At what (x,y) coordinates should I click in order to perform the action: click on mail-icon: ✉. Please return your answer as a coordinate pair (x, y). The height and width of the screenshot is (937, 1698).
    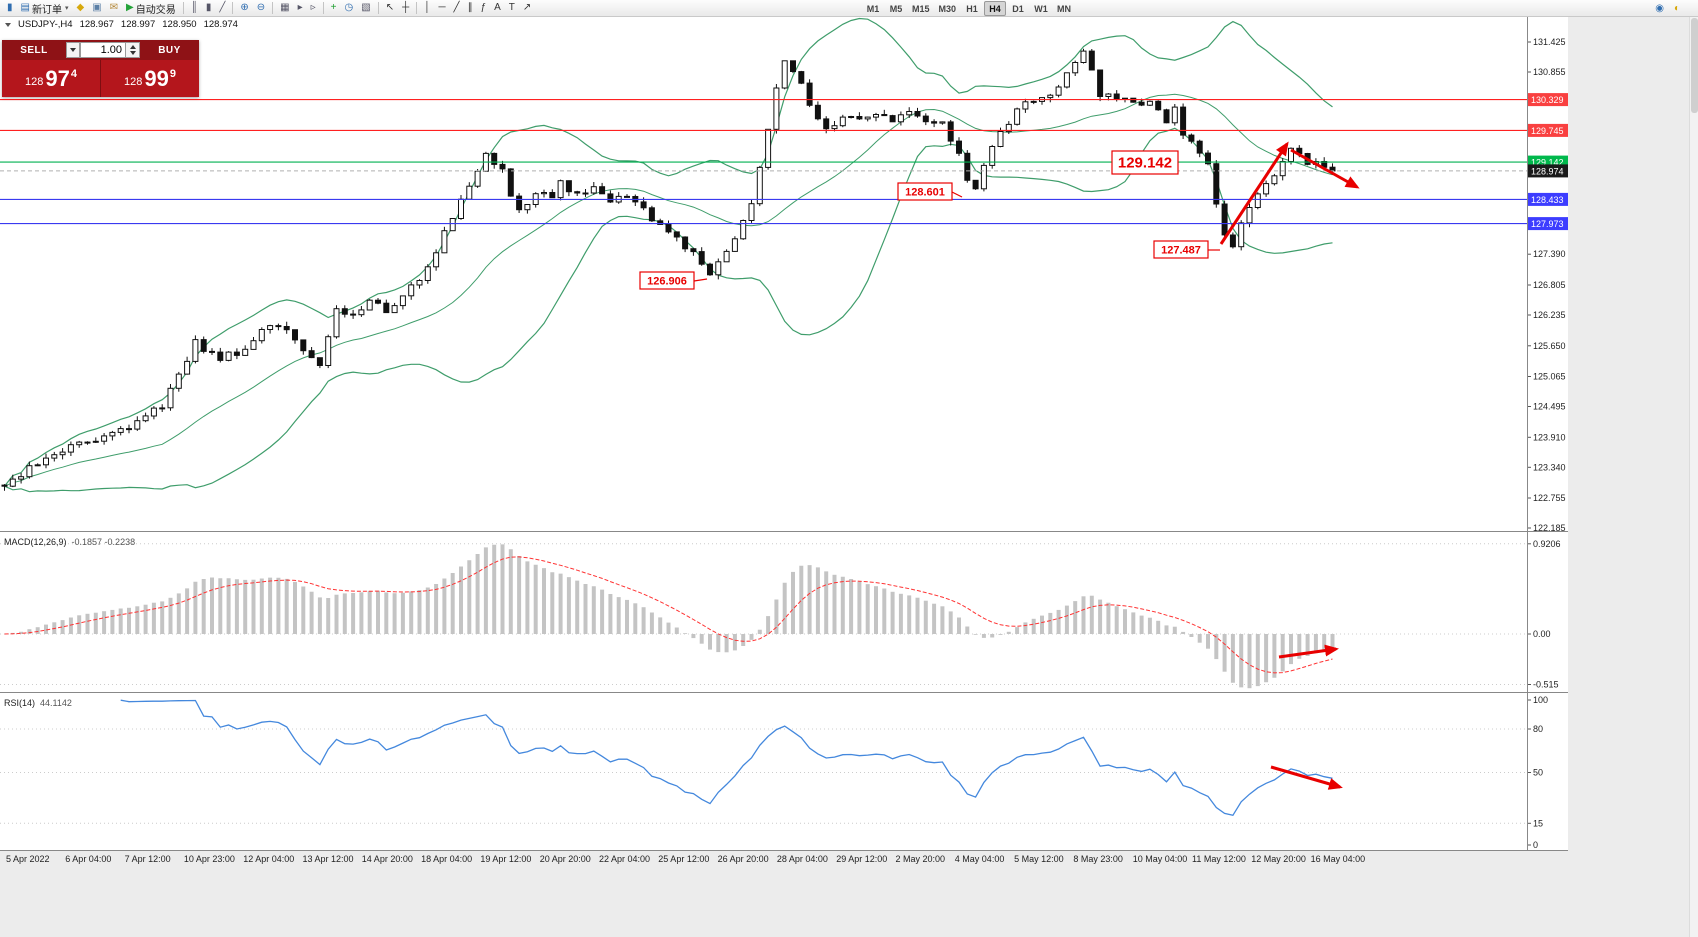
    Looking at the image, I should click on (114, 8).